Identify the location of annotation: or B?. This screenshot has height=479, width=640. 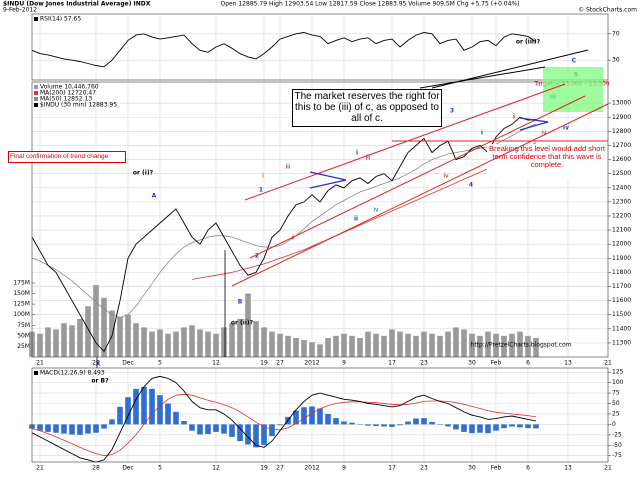
(100, 381).